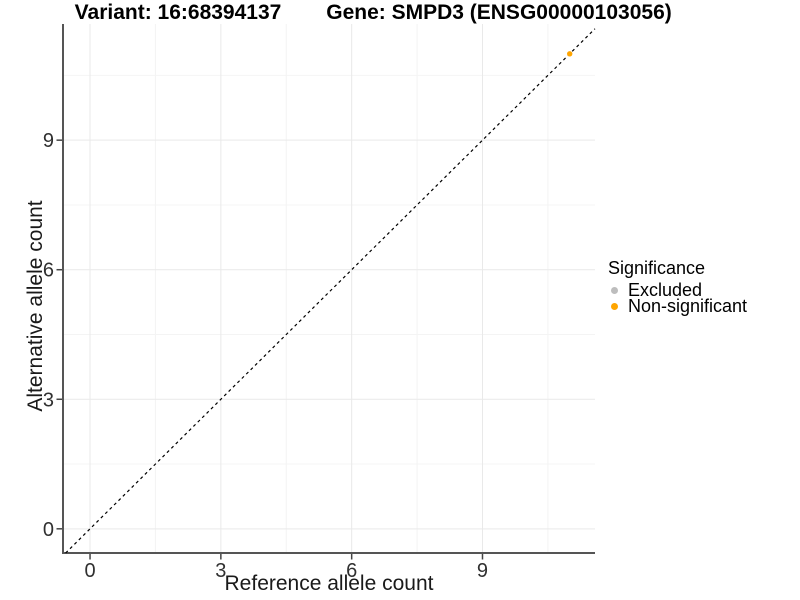 The width and height of the screenshot is (800, 600). Describe the element at coordinates (48, 271) in the screenshot. I see `y-tick-label: 6` at that location.